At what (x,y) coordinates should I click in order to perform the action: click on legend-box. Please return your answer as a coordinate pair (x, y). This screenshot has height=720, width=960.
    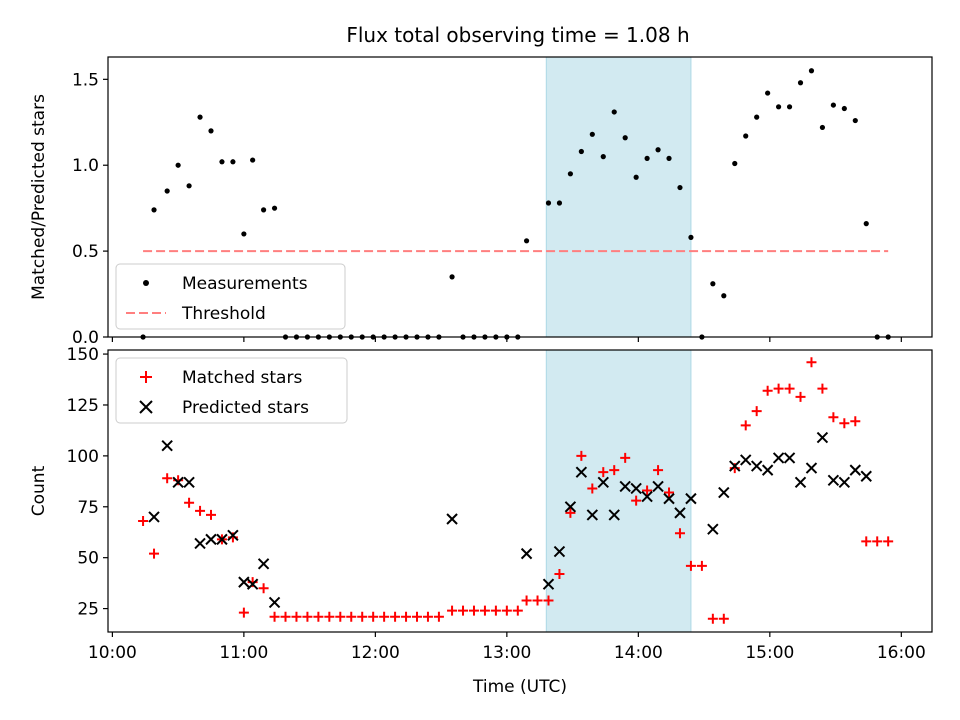
    Looking at the image, I should click on (231, 390).